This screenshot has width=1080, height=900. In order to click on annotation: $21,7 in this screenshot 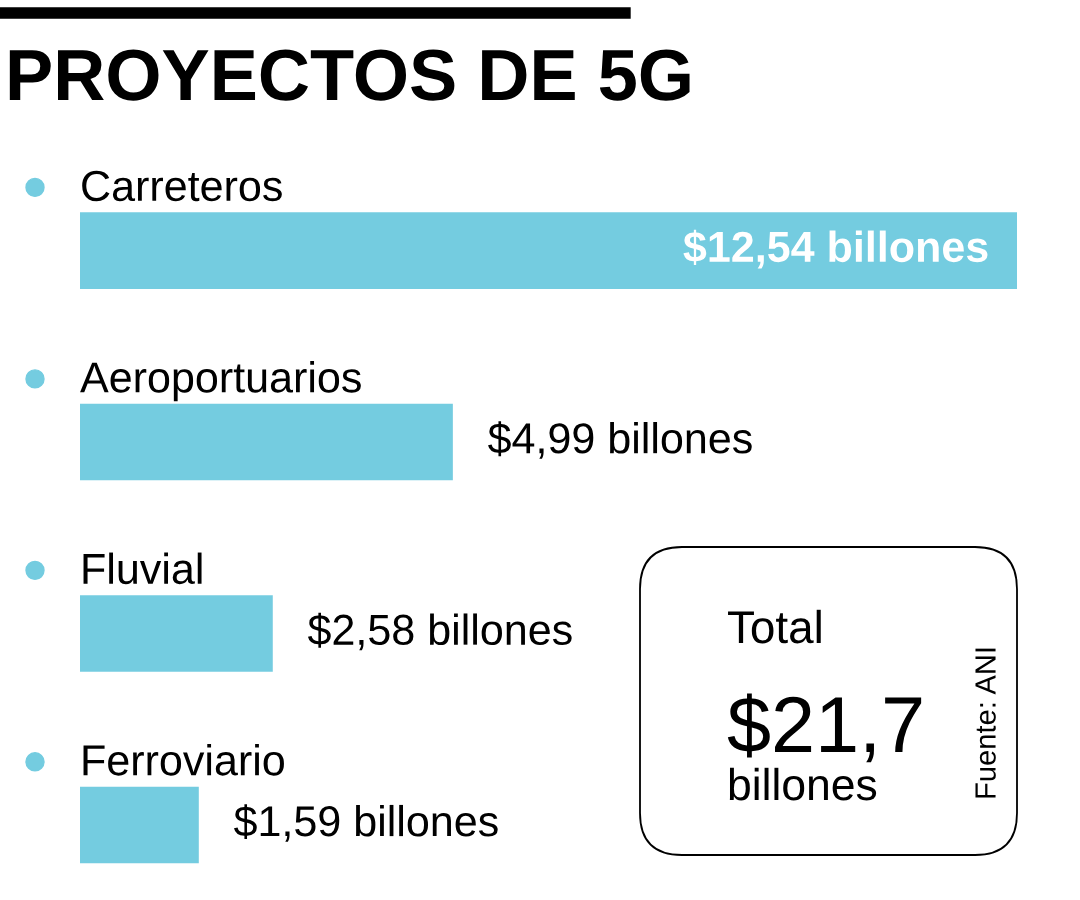, I will do `click(824, 728)`.